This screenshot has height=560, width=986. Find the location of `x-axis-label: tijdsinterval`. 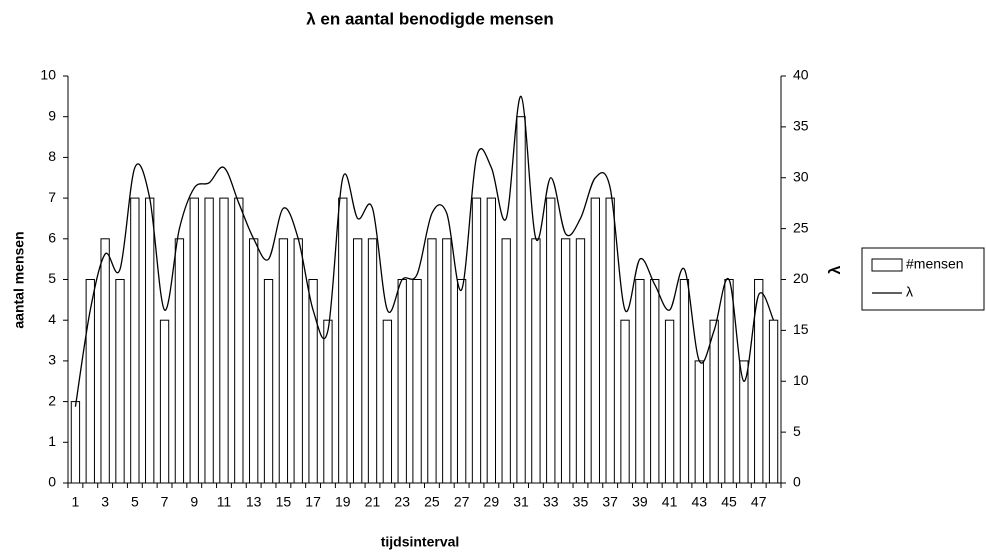

x-axis-label: tijdsinterval is located at coordinates (420, 542).